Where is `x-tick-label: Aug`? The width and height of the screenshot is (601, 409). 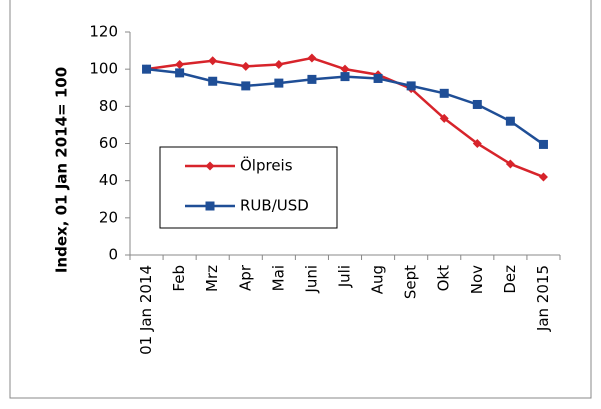
x-tick-label: Aug is located at coordinates (378, 279).